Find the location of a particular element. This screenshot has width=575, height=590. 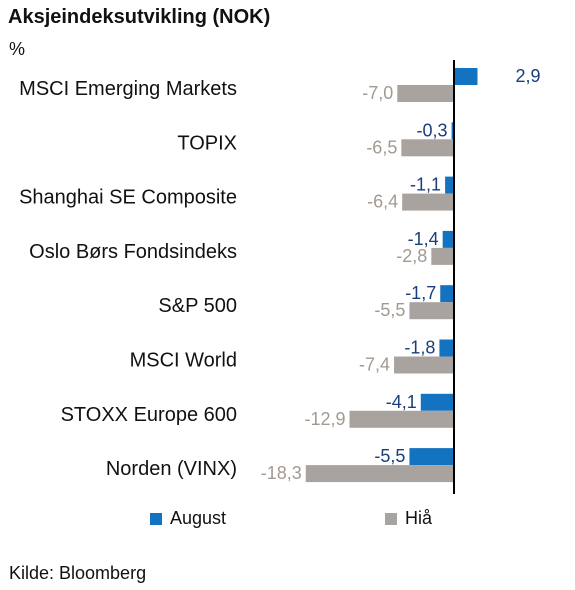

bar-august-msci-emerging-markets is located at coordinates (466, 76).